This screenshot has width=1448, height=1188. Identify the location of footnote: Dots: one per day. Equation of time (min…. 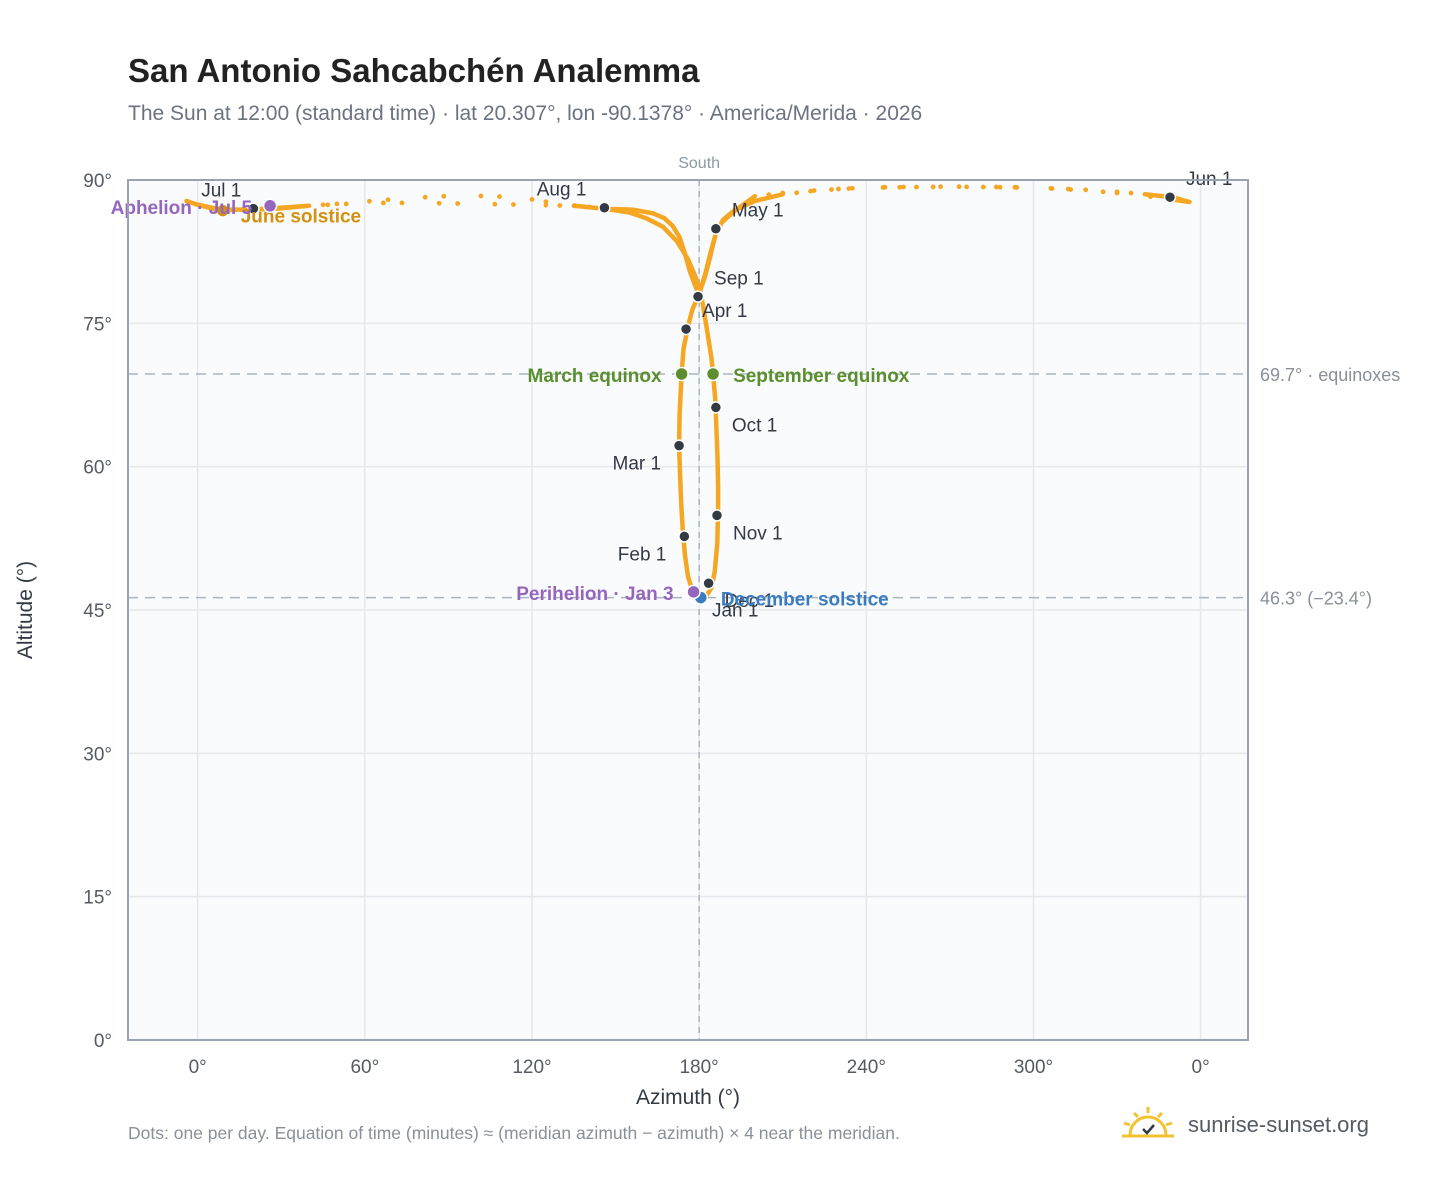
(514, 1133).